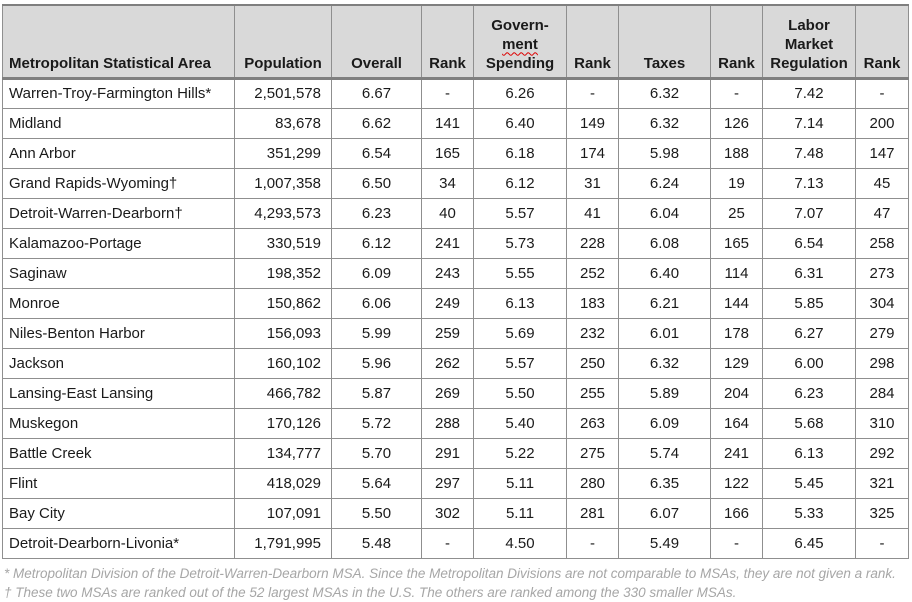 This screenshot has height=602, width=912. I want to click on cell-population: 2,501,578, so click(283, 93).